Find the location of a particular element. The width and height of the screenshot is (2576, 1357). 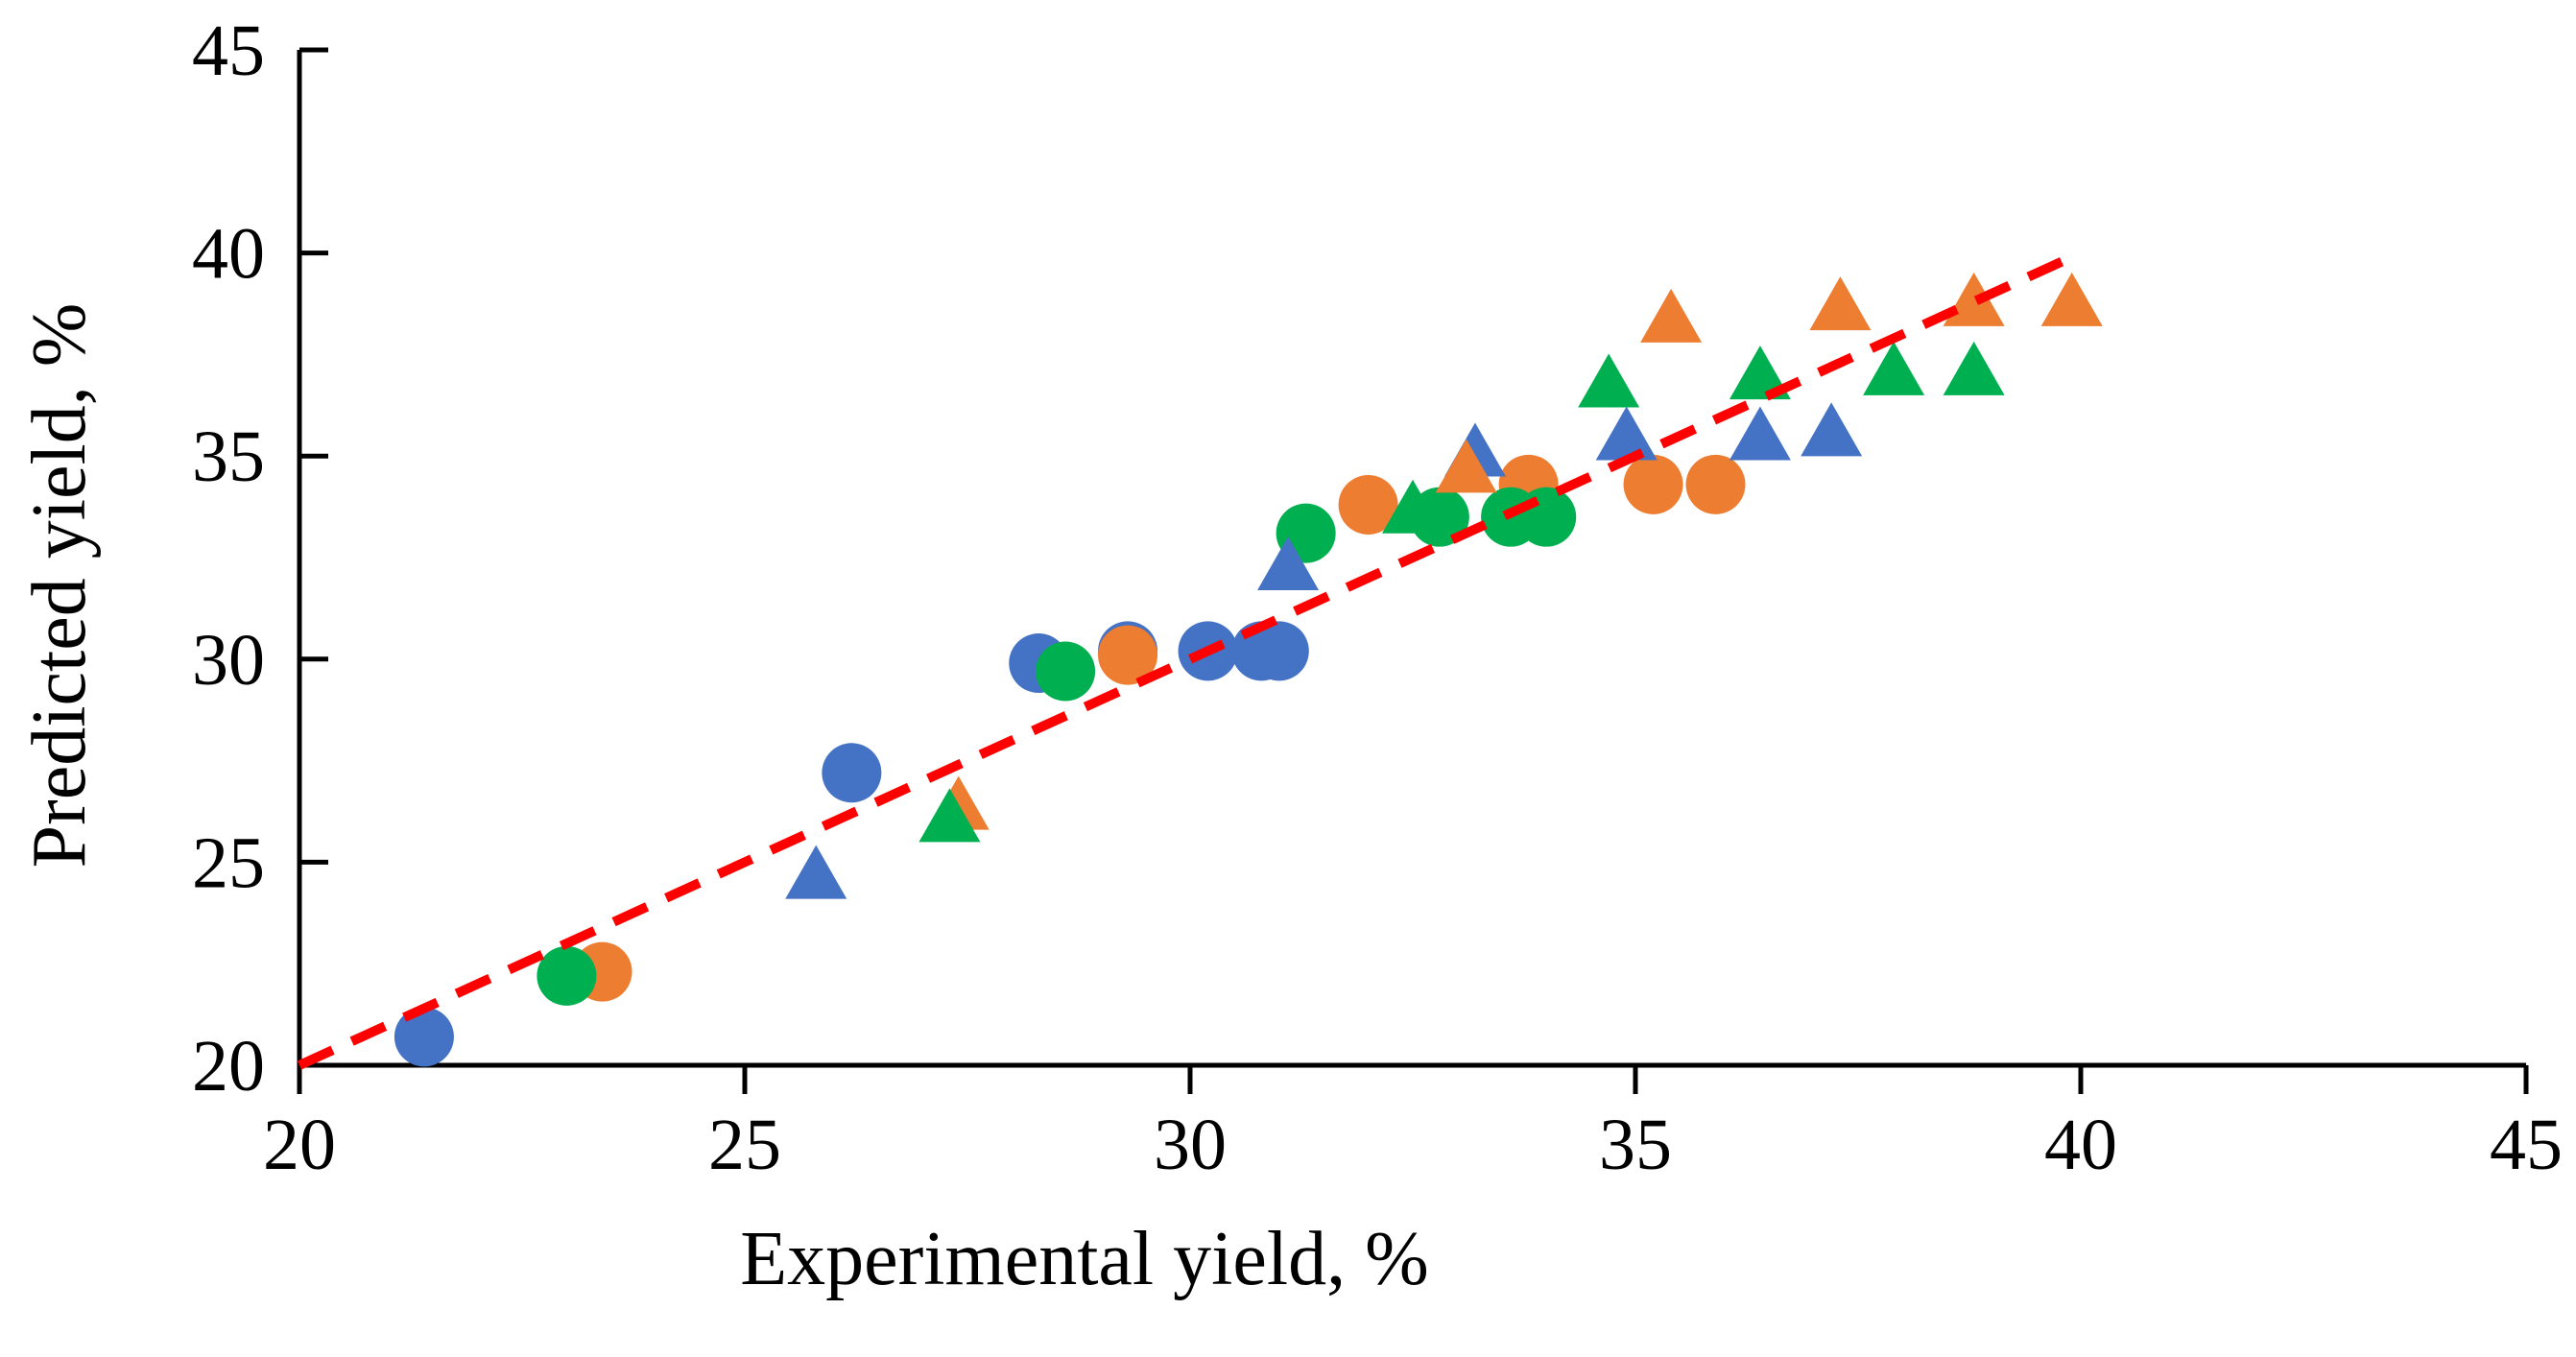

x-tick-label: 30 is located at coordinates (1190, 1145).